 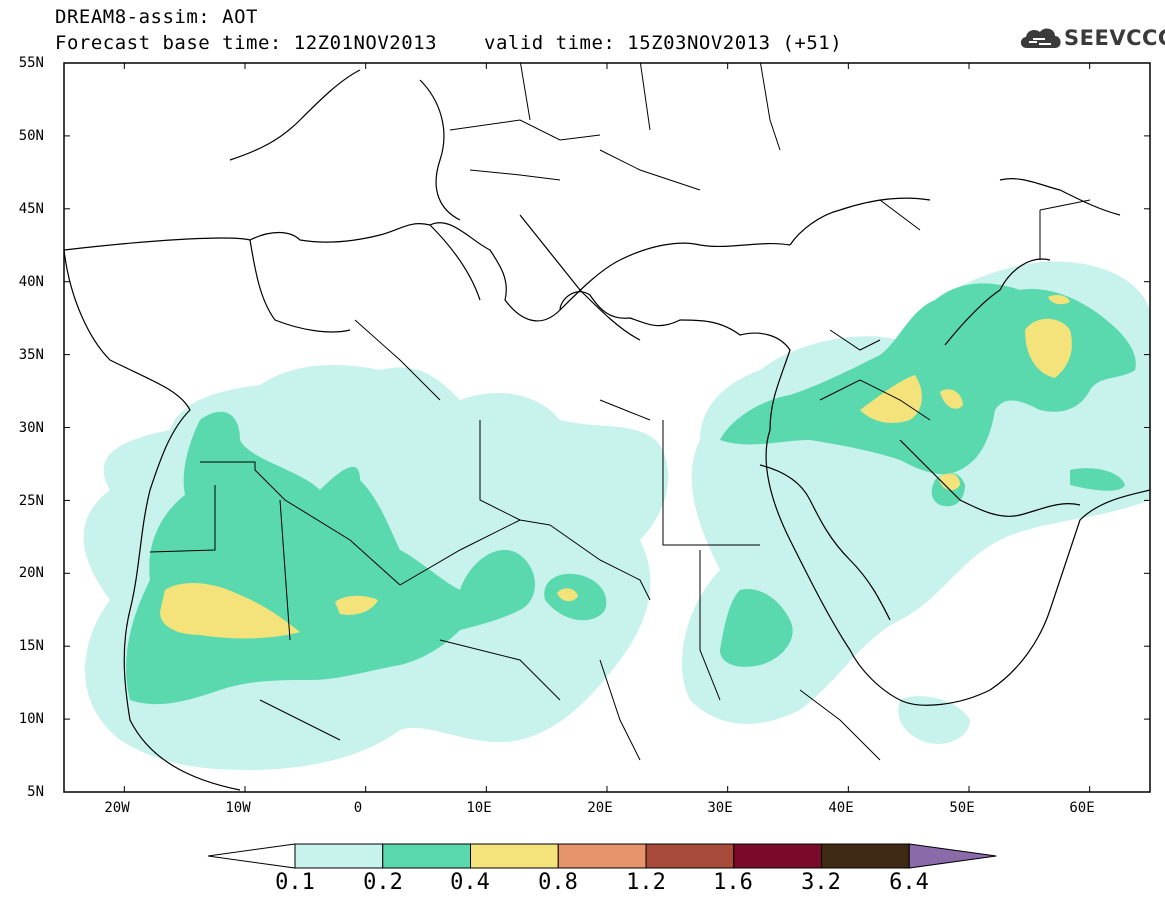 What do you see at coordinates (358, 808) in the screenshot?
I see `lon-label: 0` at bounding box center [358, 808].